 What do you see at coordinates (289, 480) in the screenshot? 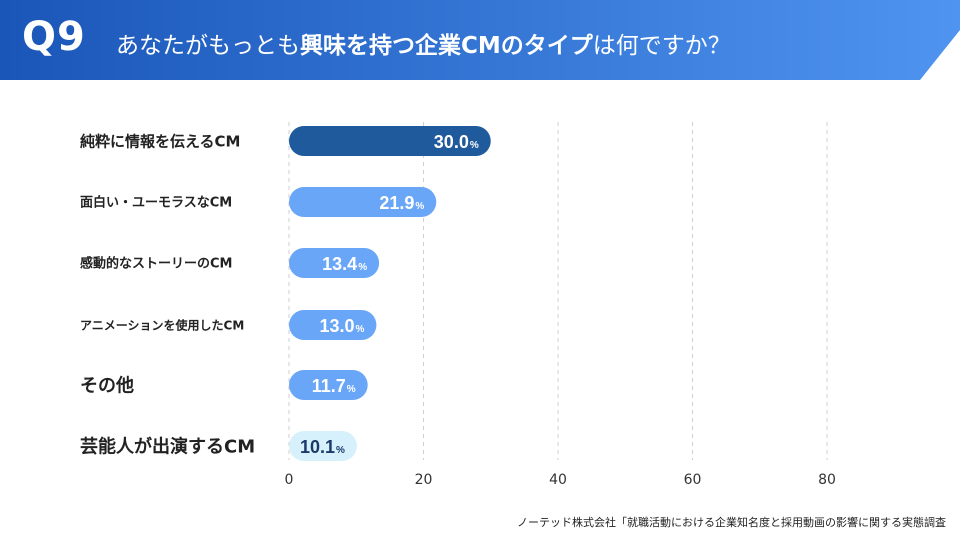
I see `x-tick-label-0: 0` at bounding box center [289, 480].